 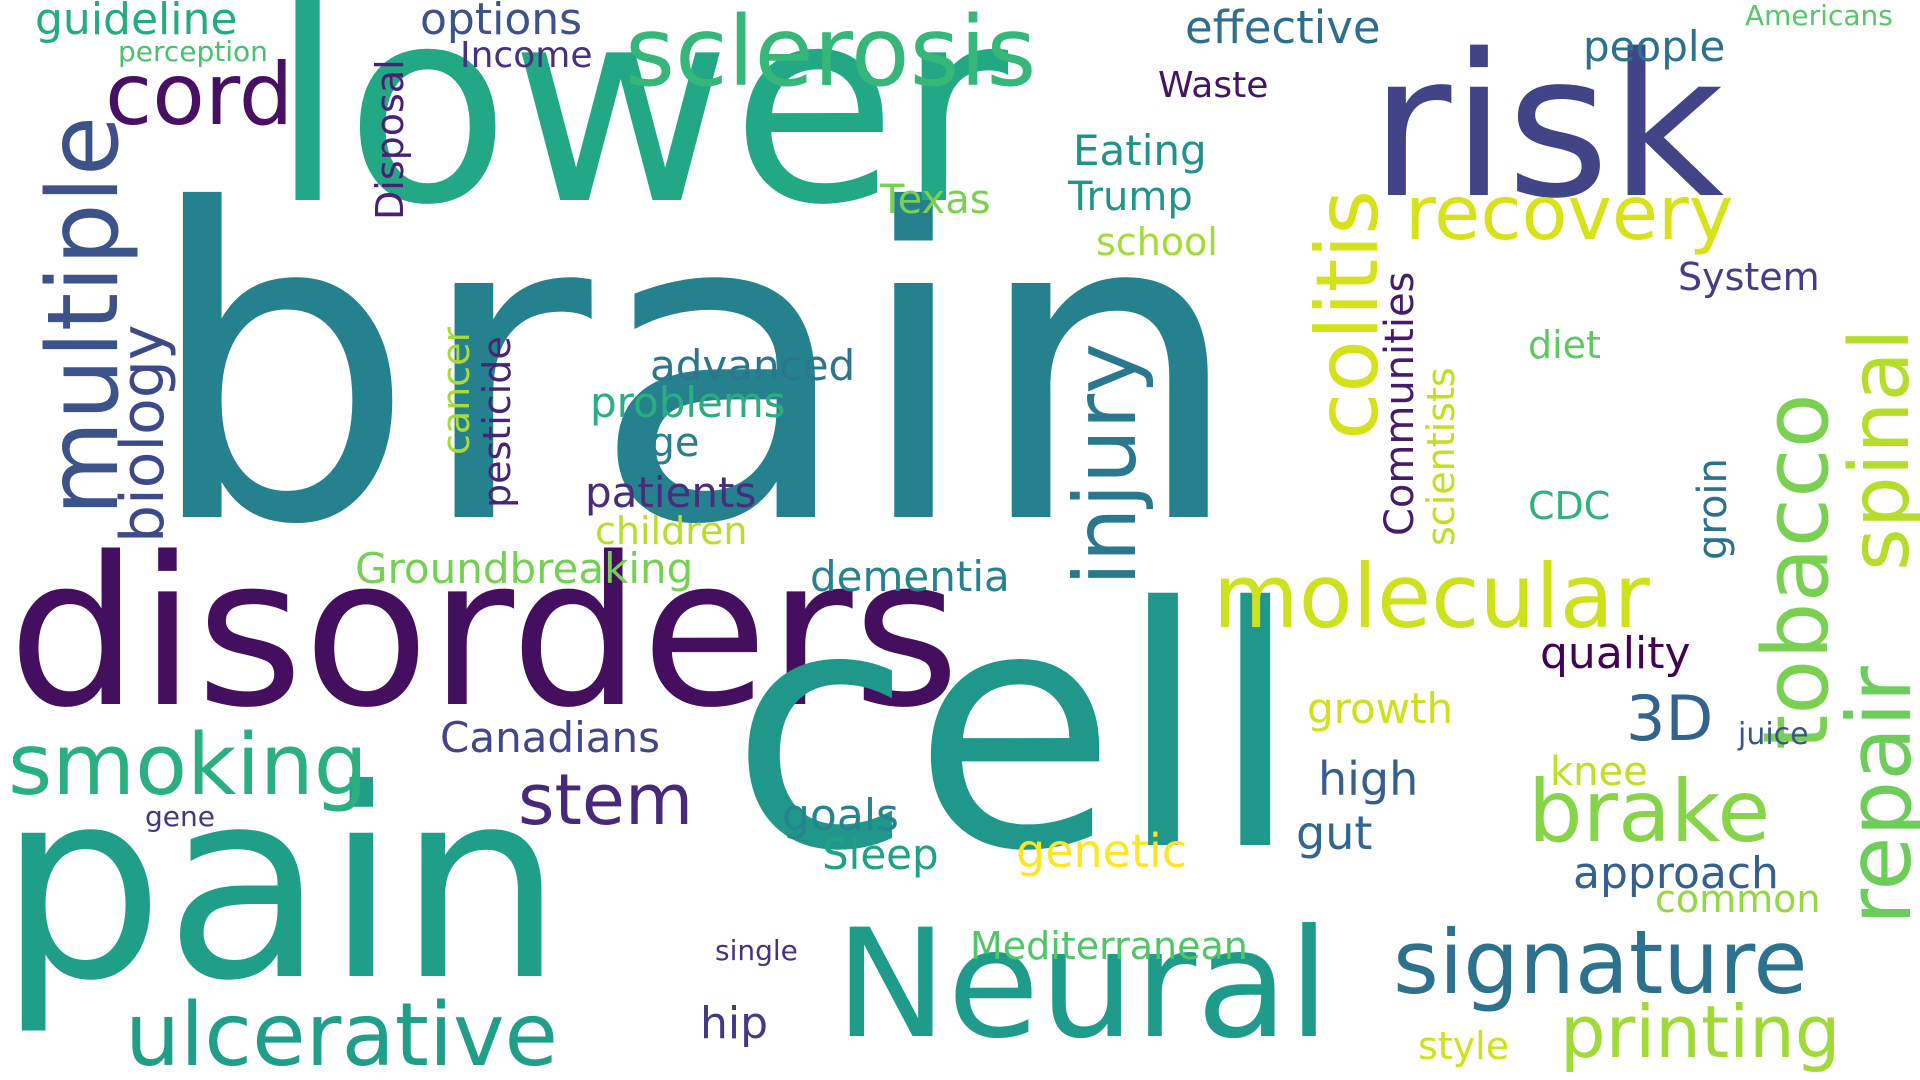 I want to click on word-sclerosis: sclerosis, so click(x=831, y=54).